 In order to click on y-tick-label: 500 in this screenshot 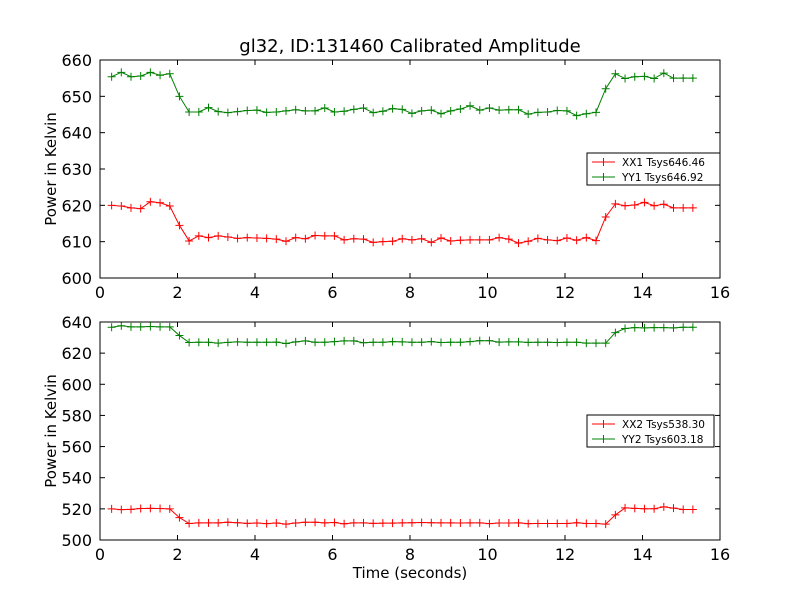, I will do `click(76, 540)`.